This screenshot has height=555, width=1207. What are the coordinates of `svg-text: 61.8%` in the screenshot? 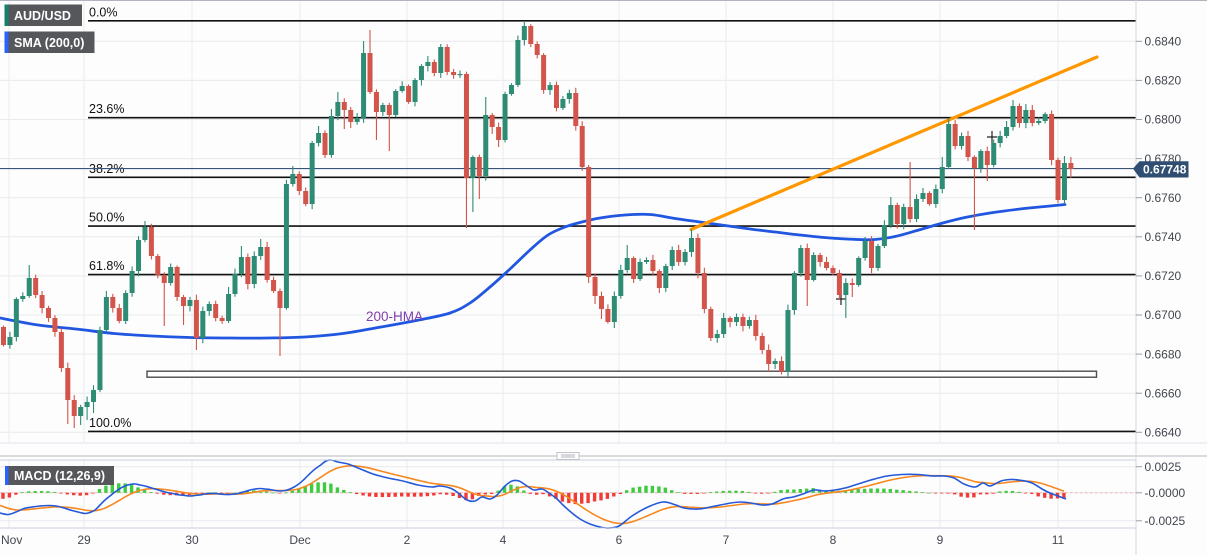 It's located at (106, 266).